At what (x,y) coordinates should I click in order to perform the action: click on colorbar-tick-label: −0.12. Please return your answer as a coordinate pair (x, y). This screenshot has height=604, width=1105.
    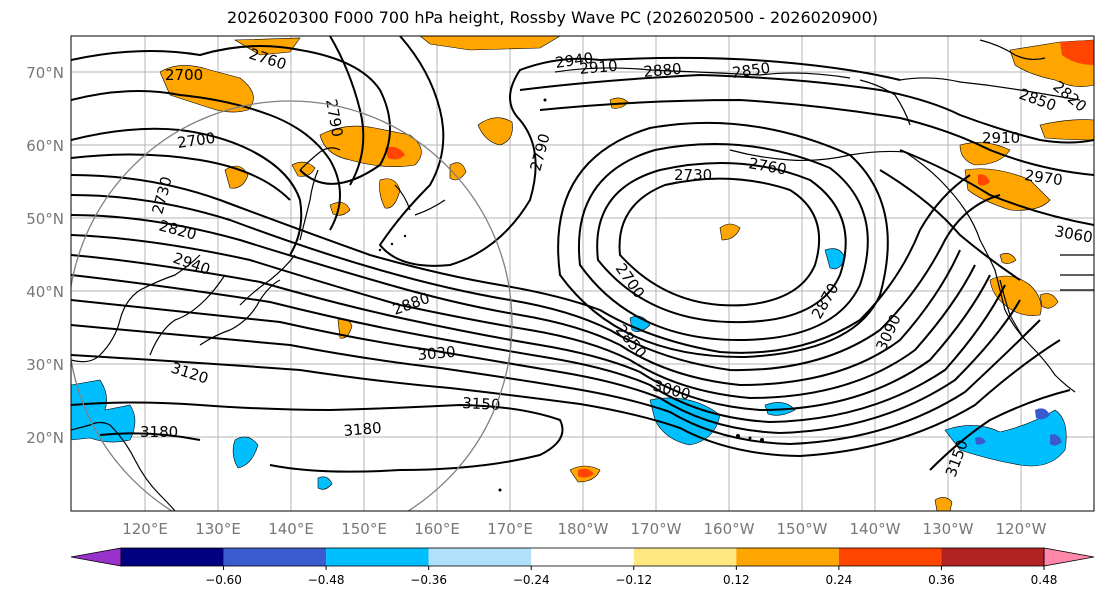
    Looking at the image, I should click on (633, 580).